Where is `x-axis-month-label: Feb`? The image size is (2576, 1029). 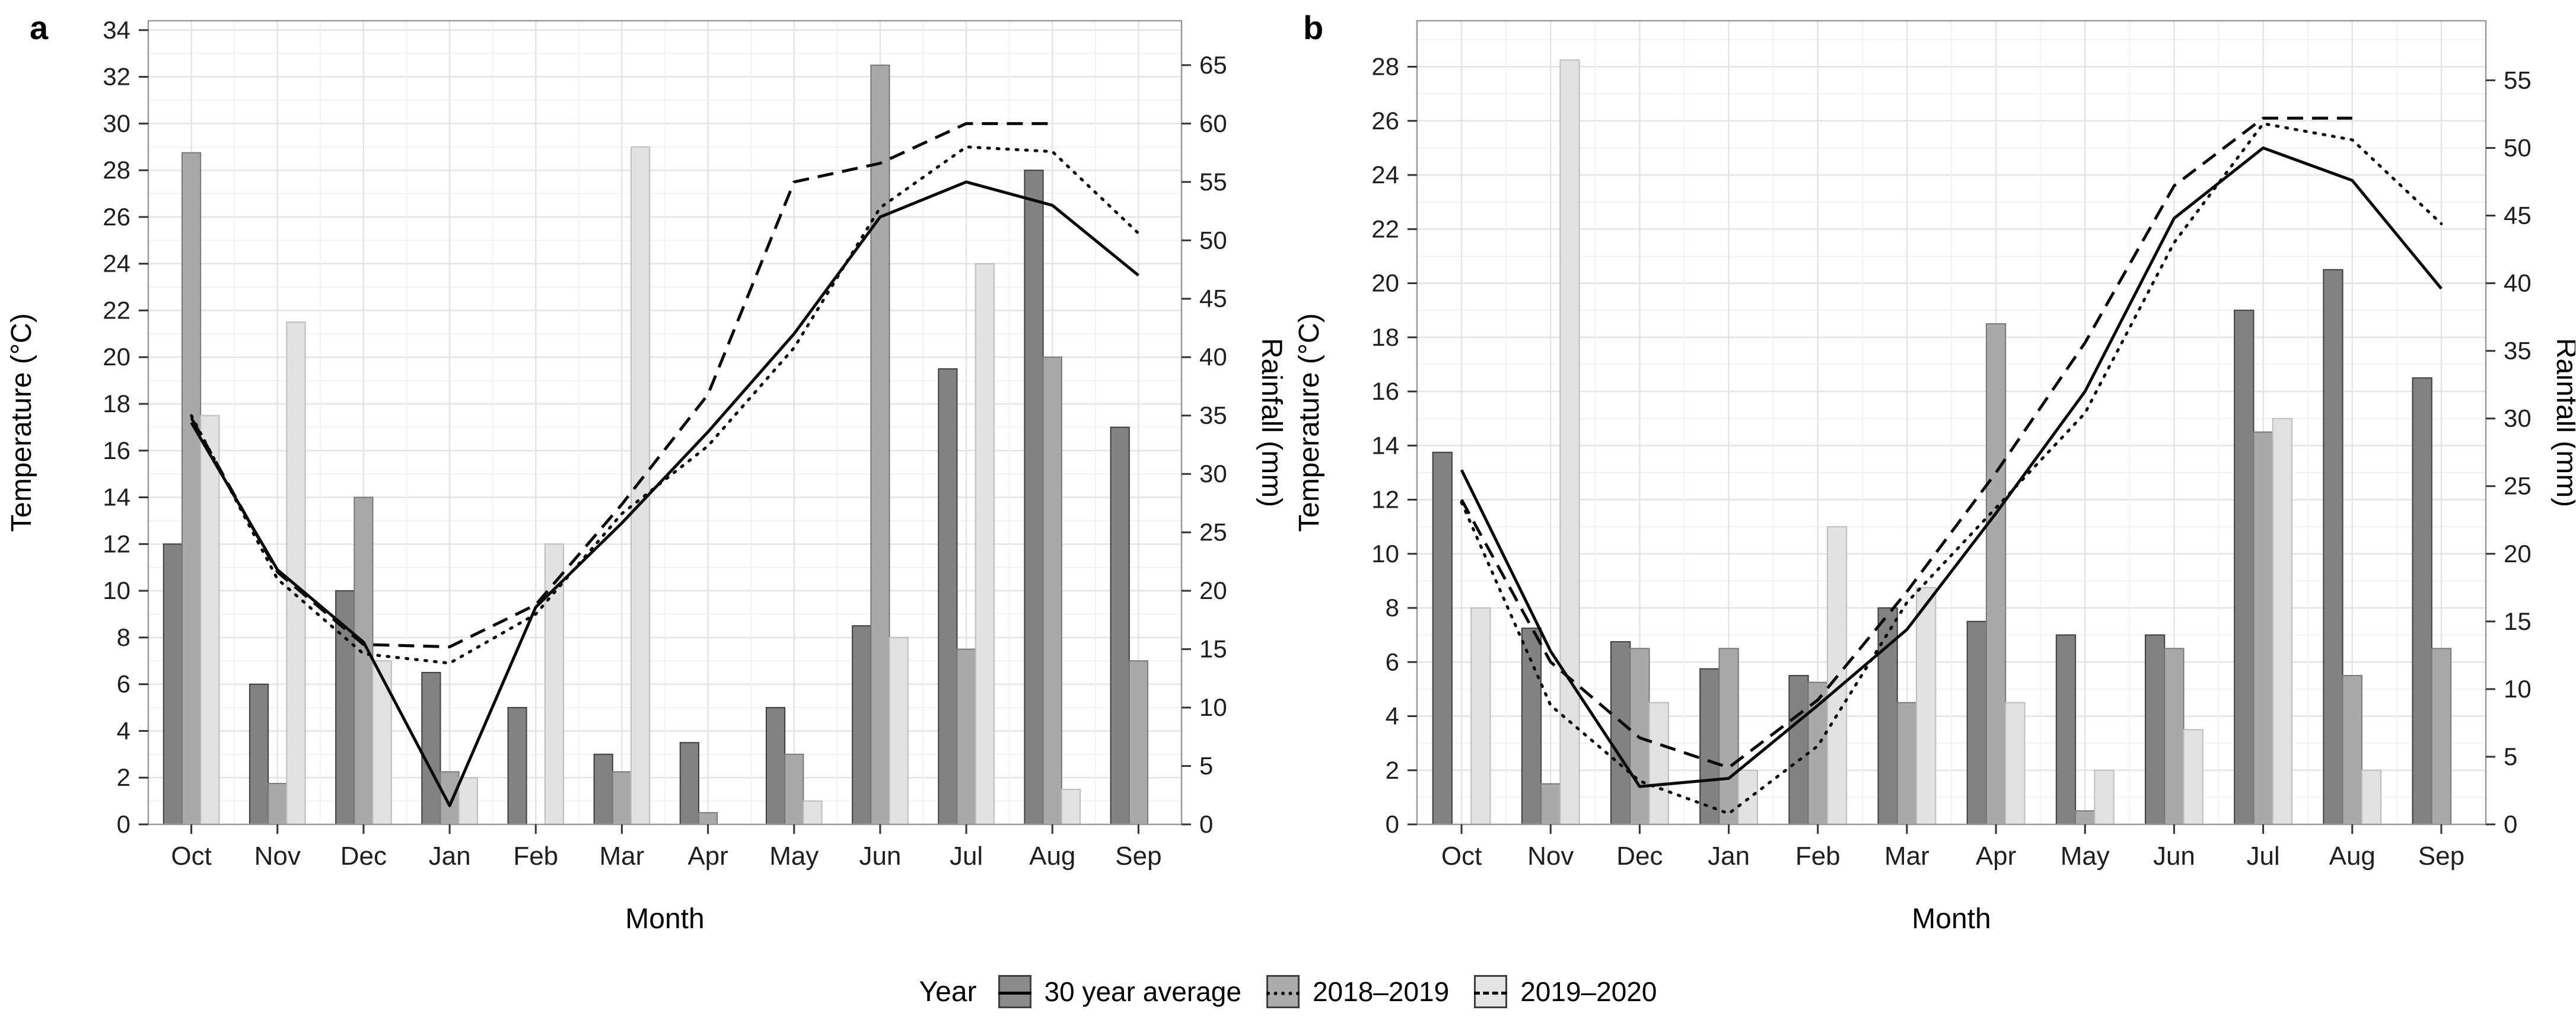
x-axis-month-label: Feb is located at coordinates (535, 856).